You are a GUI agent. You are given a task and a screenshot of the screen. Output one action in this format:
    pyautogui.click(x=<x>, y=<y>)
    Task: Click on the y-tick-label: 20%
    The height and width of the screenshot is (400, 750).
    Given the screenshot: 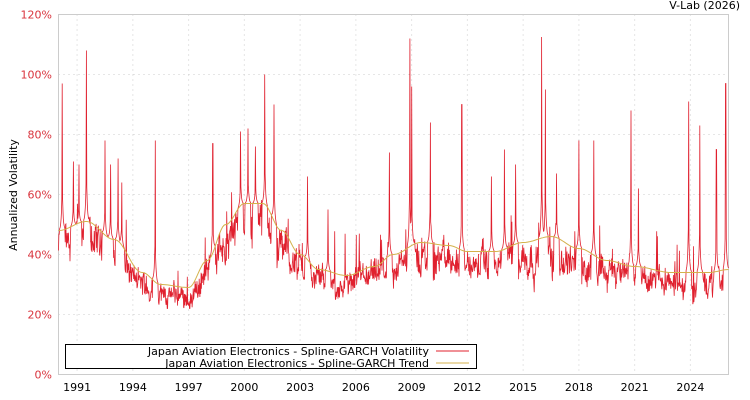 What is the action you would take?
    pyautogui.click(x=40, y=315)
    